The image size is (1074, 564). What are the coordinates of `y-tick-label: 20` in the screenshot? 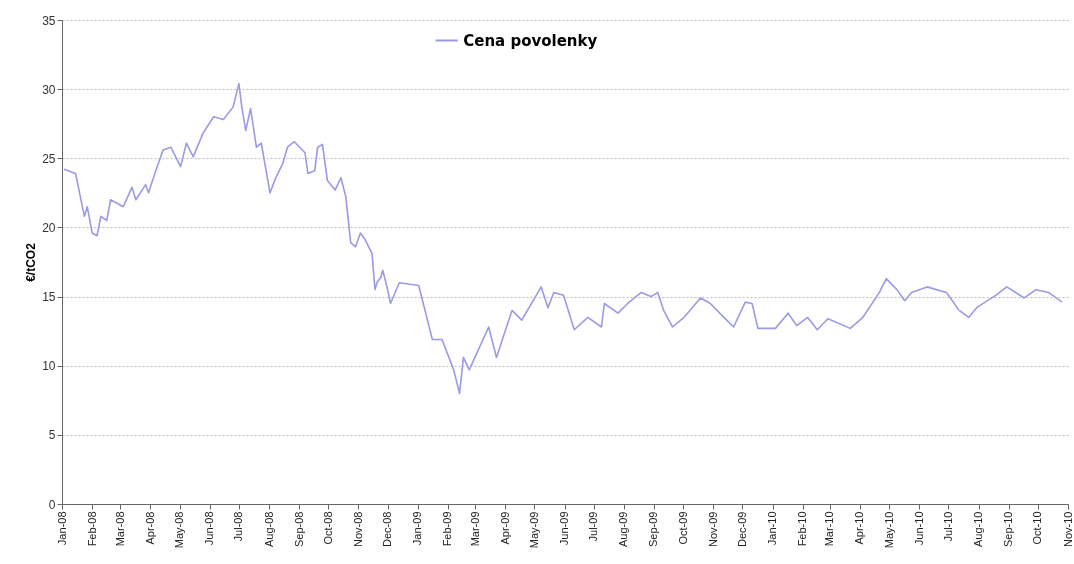 It's located at (49, 227).